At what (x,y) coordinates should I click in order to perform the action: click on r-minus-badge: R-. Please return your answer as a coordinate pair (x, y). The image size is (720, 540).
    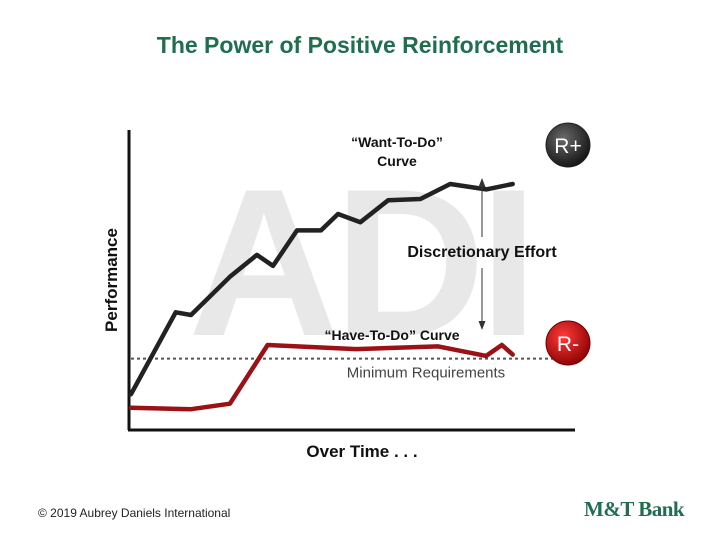
    Looking at the image, I should click on (568, 343).